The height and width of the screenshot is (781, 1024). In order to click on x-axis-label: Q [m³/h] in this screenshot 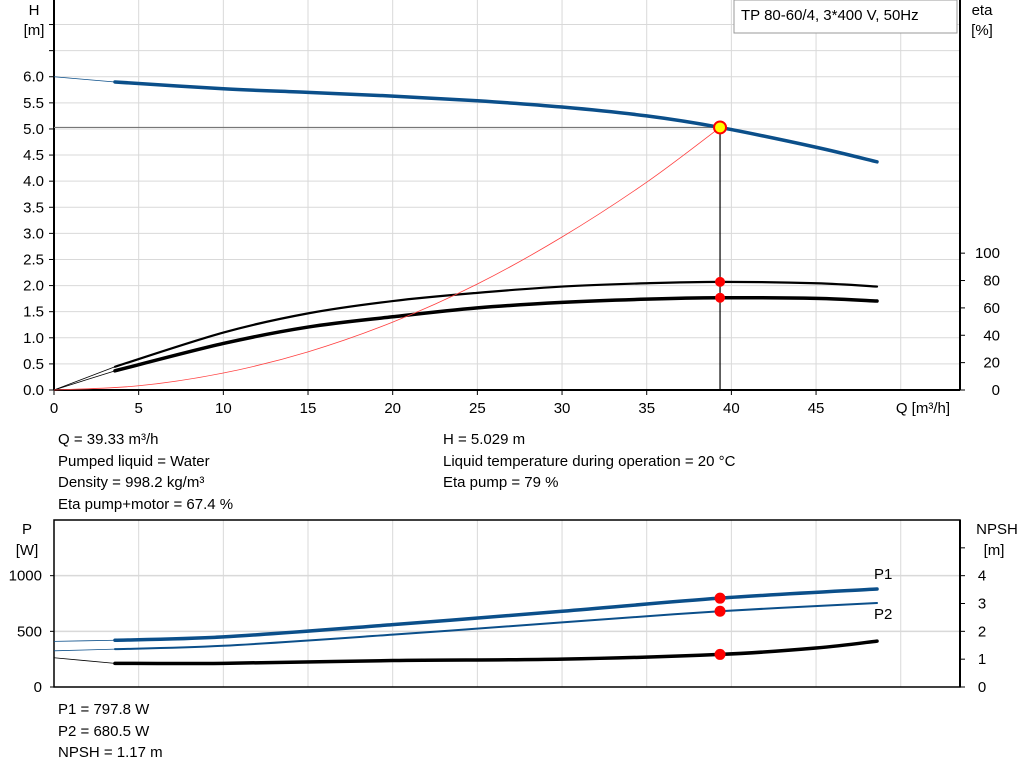, I will do `click(923, 408)`.